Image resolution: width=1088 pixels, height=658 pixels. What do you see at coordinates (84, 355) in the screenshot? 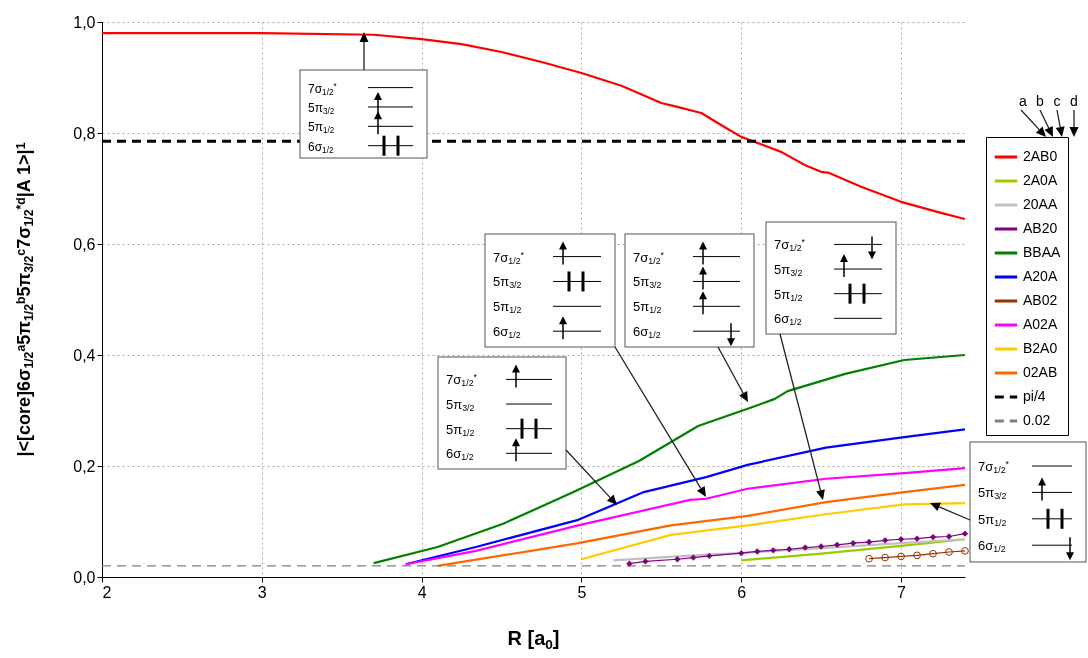
I see `y-tick-label: 0,4` at bounding box center [84, 355].